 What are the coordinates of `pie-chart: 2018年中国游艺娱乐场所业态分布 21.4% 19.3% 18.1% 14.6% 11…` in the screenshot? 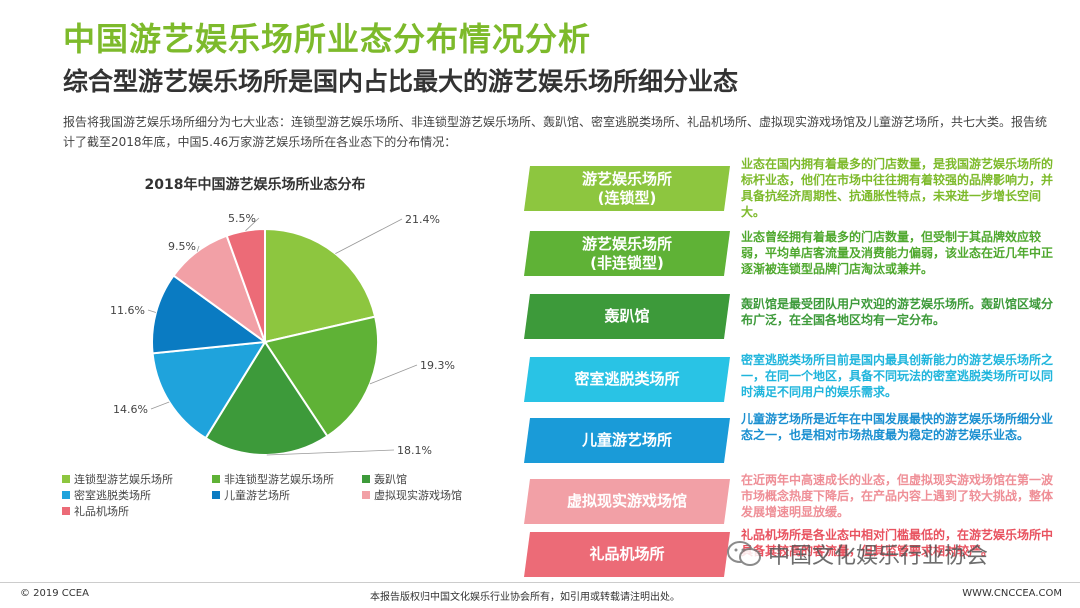 It's located at (282, 316).